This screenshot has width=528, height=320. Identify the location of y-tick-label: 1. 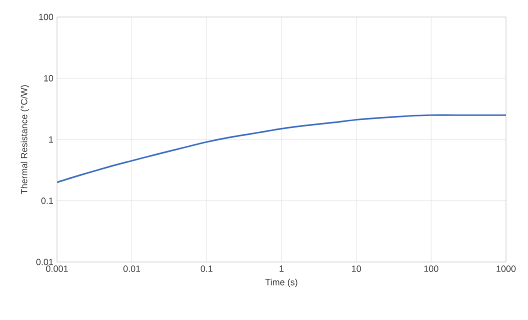
(51, 139).